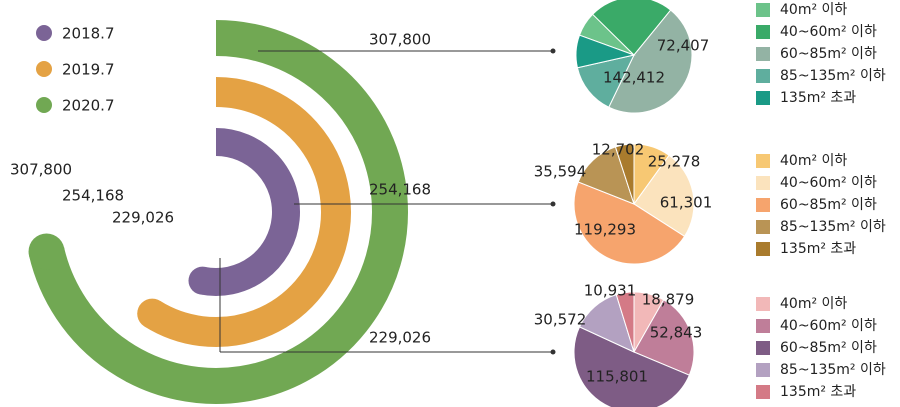 The width and height of the screenshot is (900, 407). I want to click on pie-data-label: 12,702, so click(618, 150).